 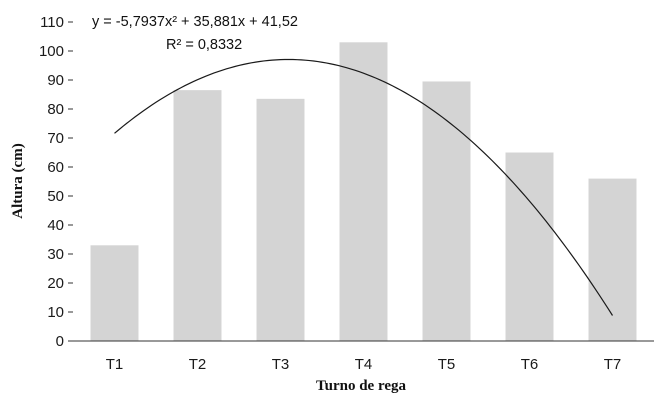 I want to click on y-axis-ticks: 0 10 20 30 40 50 60 70 80 90 100 110, so click(x=56, y=182).